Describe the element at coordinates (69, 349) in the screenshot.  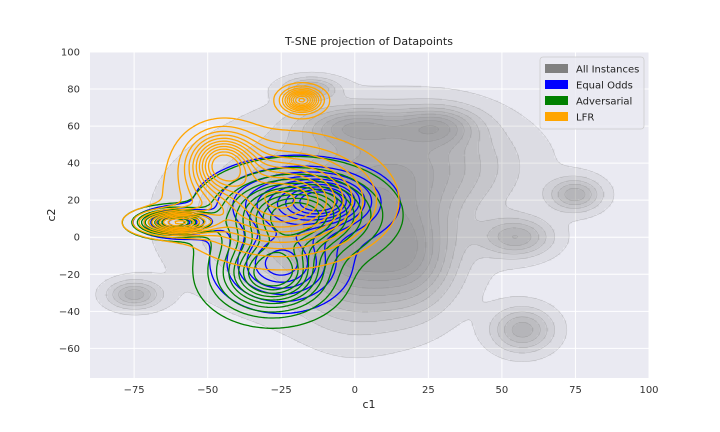
I see `y-tick-label: −60` at that location.